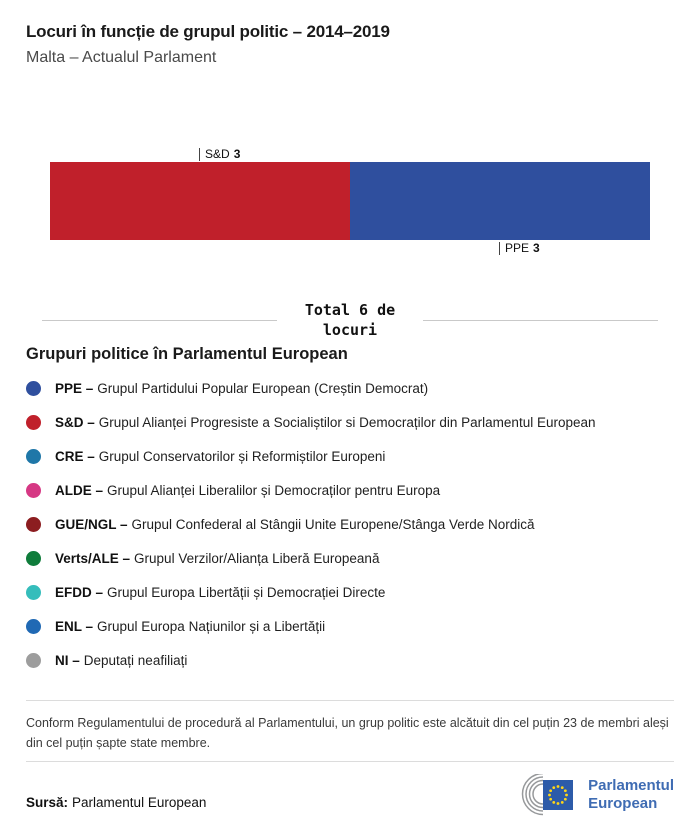 Image resolution: width=700 pixels, height=820 pixels. I want to click on legend-abbr: CRE –, so click(75, 456).